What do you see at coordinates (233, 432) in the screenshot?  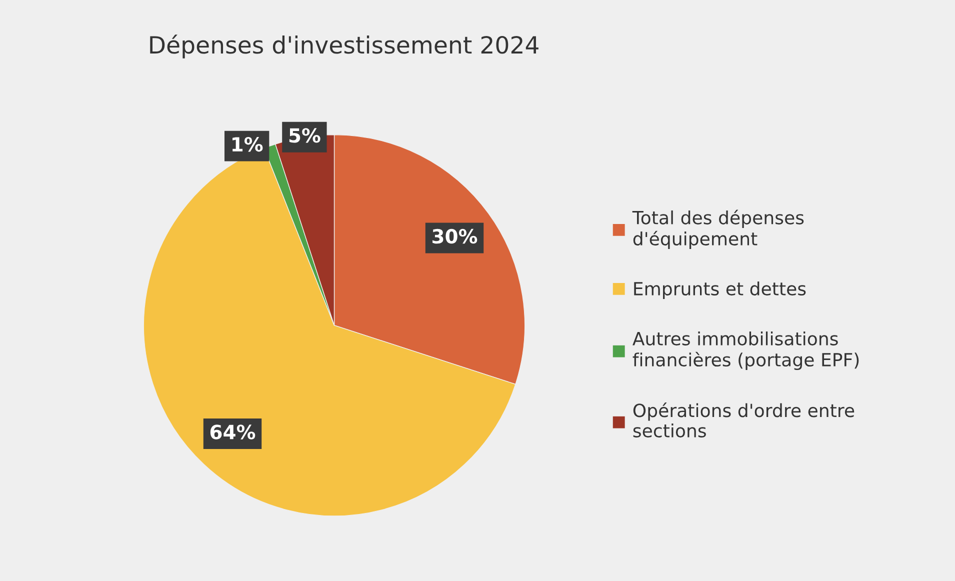 I see `data-label: 64%` at bounding box center [233, 432].